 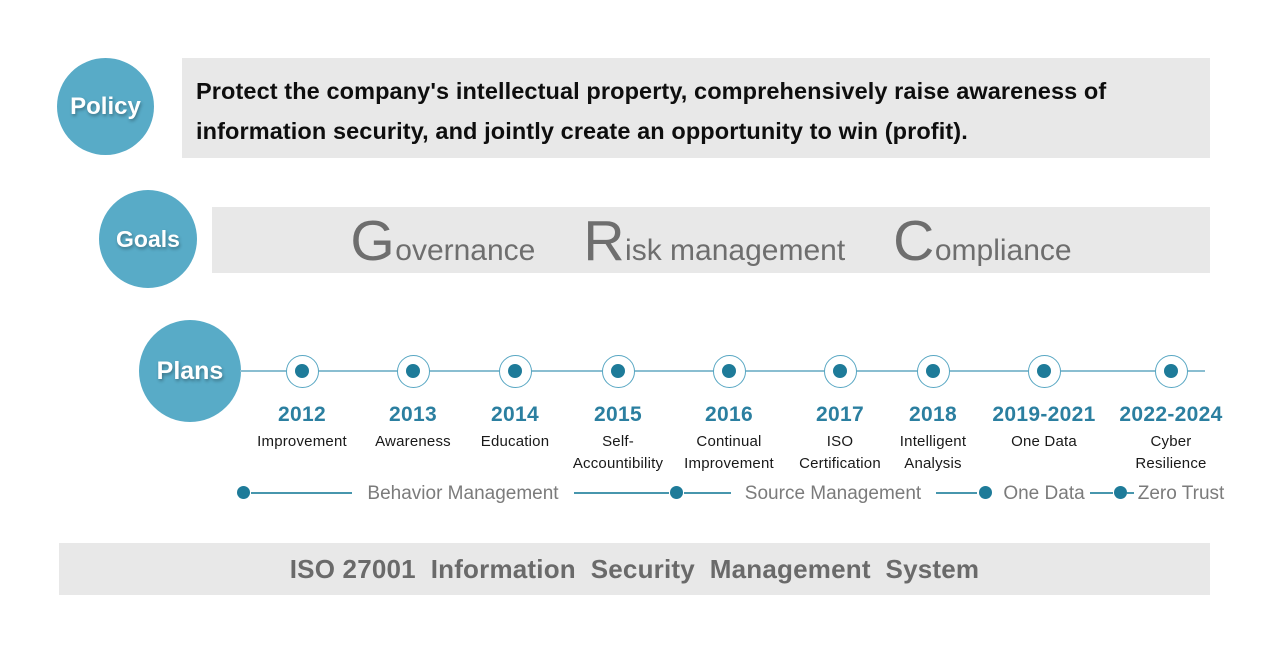 I want to click on plans-badge-label: Plans, so click(x=190, y=370).